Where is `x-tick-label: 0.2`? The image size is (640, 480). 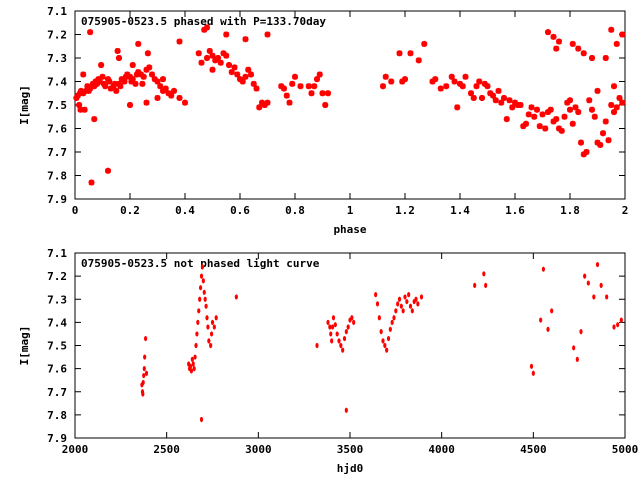 x-tick-label: 0.2 is located at coordinates (130, 210).